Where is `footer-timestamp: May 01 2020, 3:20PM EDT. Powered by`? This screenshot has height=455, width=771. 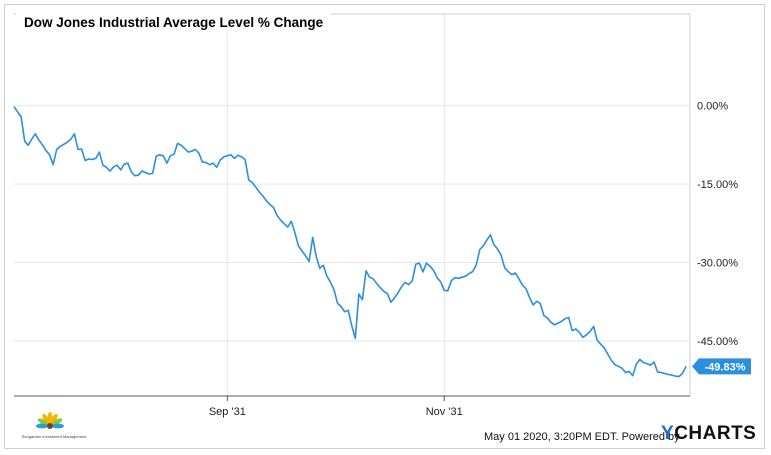 footer-timestamp: May 01 2020, 3:20PM EDT. Powered by is located at coordinates (582, 437).